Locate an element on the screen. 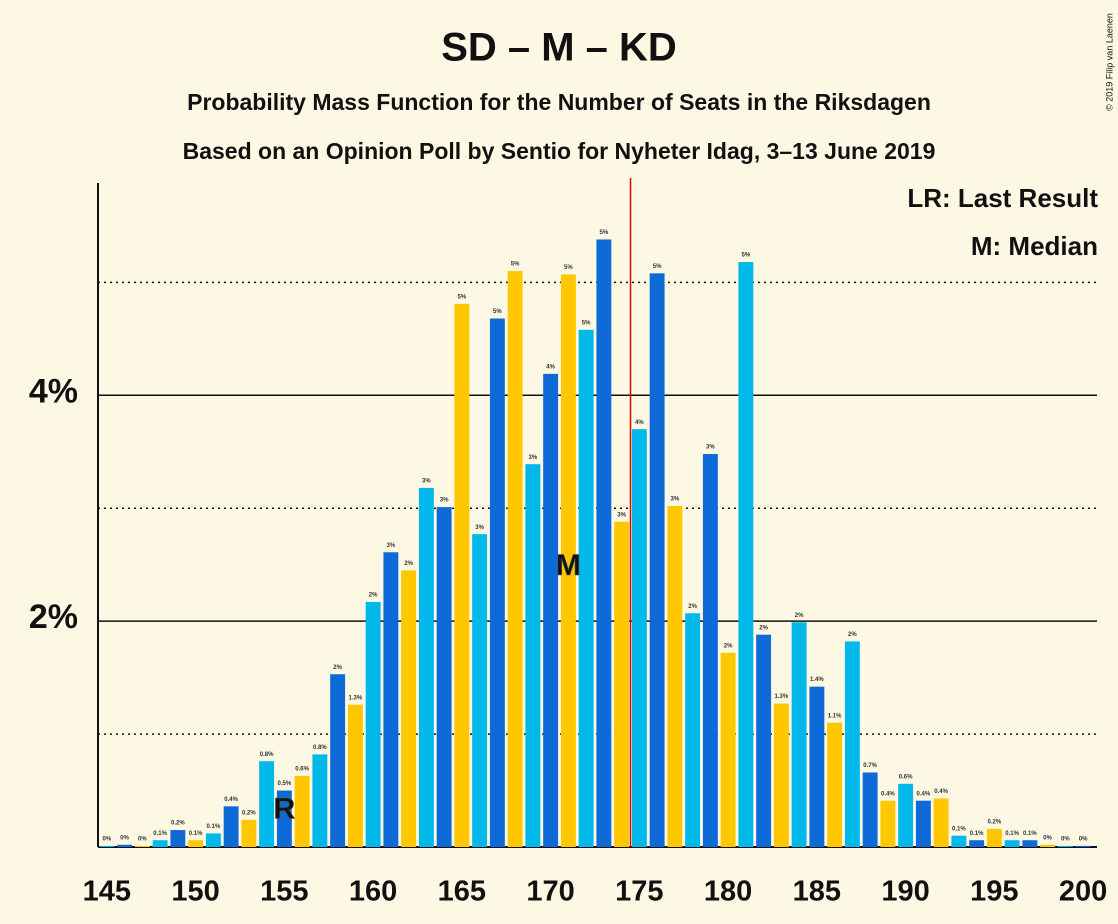 The height and width of the screenshot is (924, 1118). x-tick-label: 150 is located at coordinates (195, 892).